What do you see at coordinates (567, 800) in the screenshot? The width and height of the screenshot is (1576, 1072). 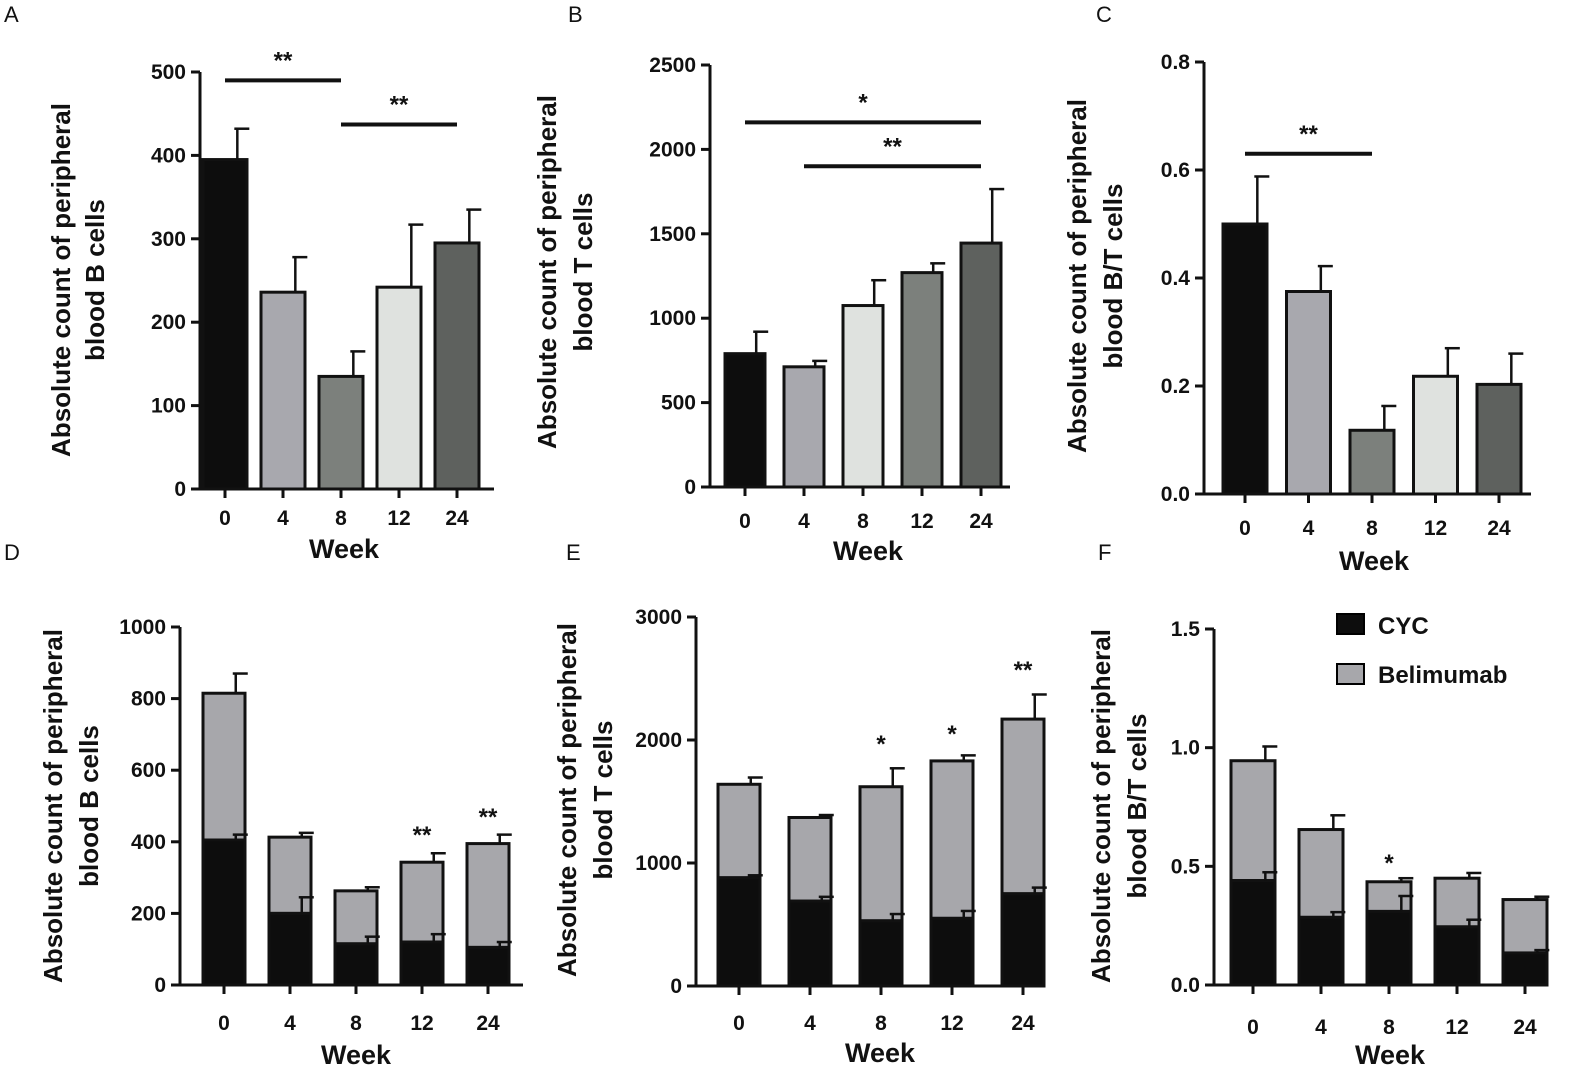 I see `y-axis-title-e-line1: Absolute count of peripheral` at bounding box center [567, 800].